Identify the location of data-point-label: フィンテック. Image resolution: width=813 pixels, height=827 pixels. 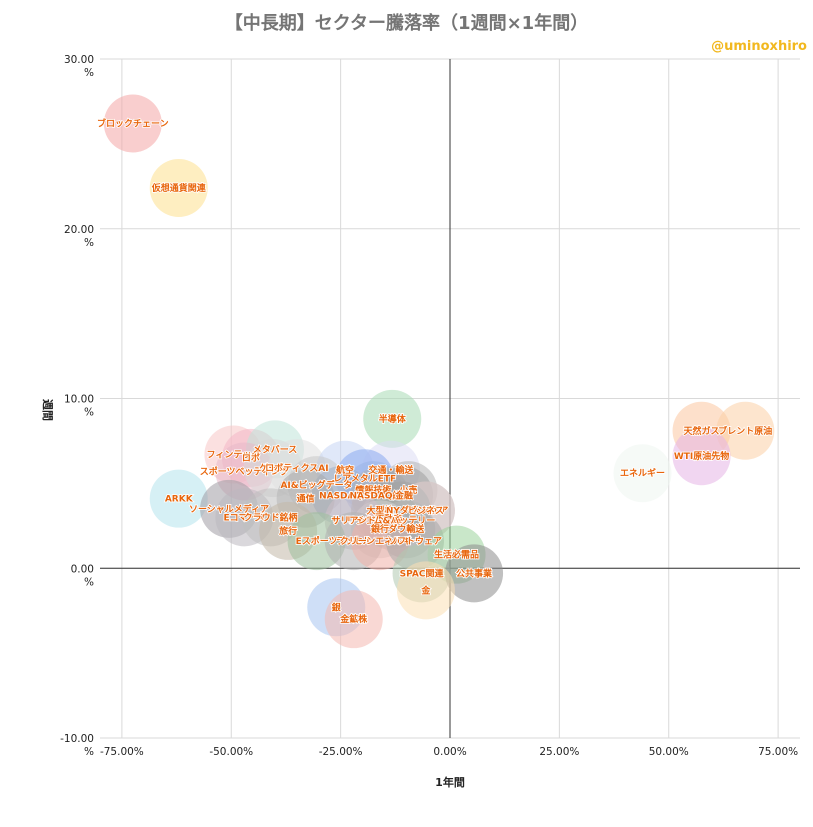
(234, 455).